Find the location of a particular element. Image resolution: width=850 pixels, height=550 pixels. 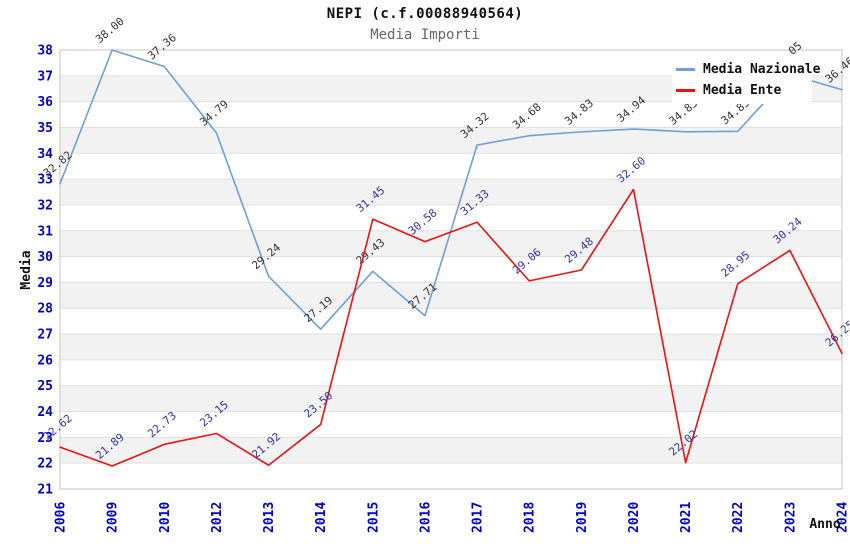

x-tick-label: 2012 is located at coordinates (217, 517).